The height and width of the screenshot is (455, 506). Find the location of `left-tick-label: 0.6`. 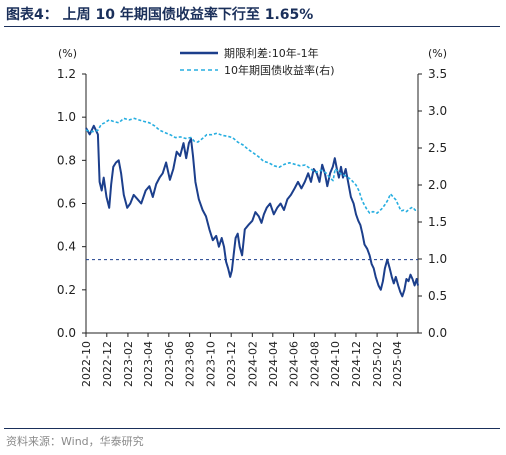

left-tick-label: 0.6 is located at coordinates (66, 204).